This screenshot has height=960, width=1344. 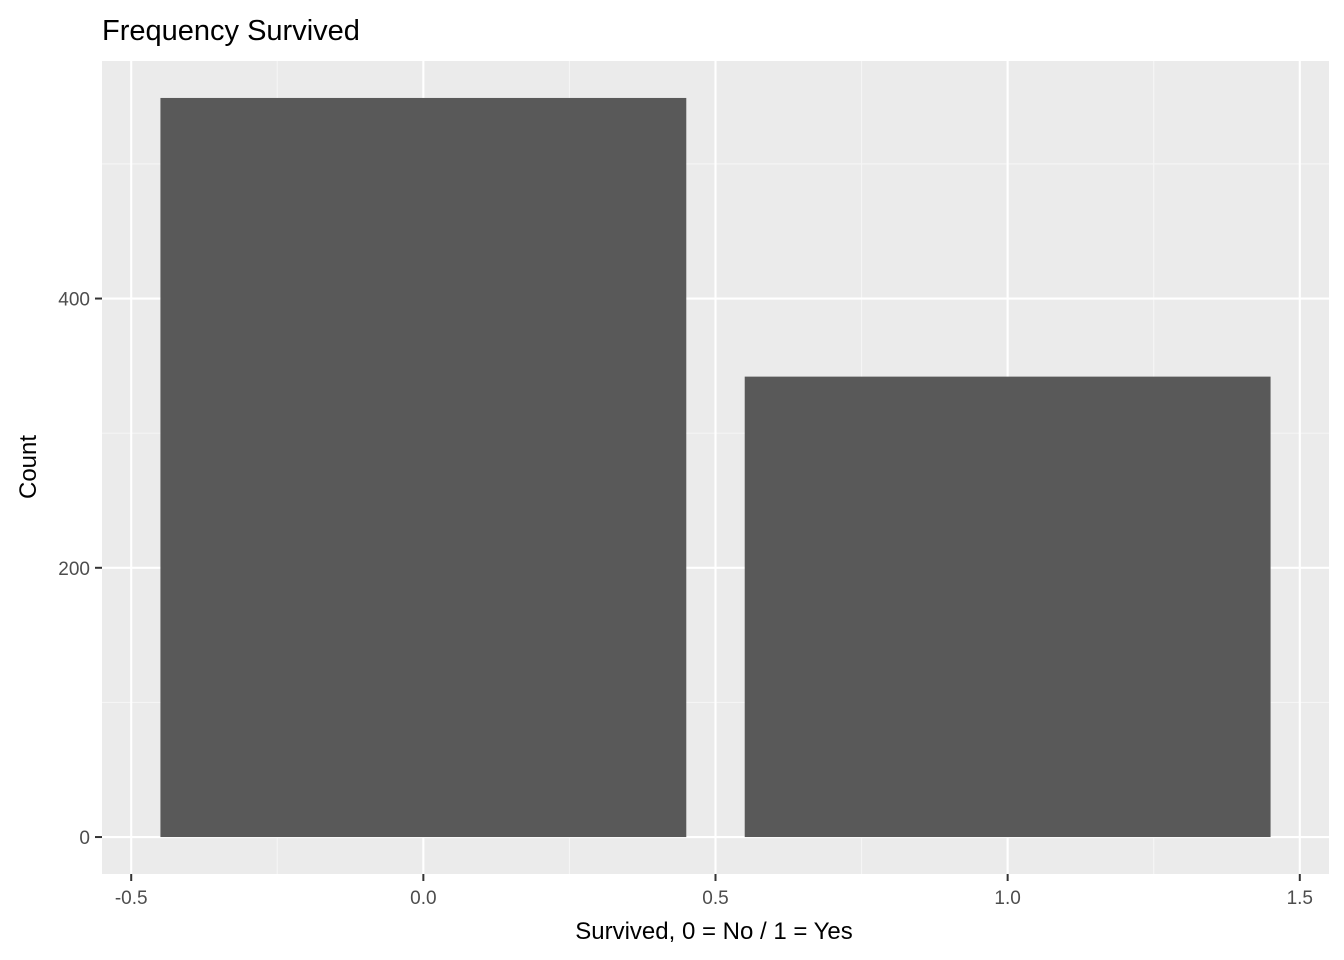 What do you see at coordinates (423, 898) in the screenshot?
I see `x-tick-label: 0.0` at bounding box center [423, 898].